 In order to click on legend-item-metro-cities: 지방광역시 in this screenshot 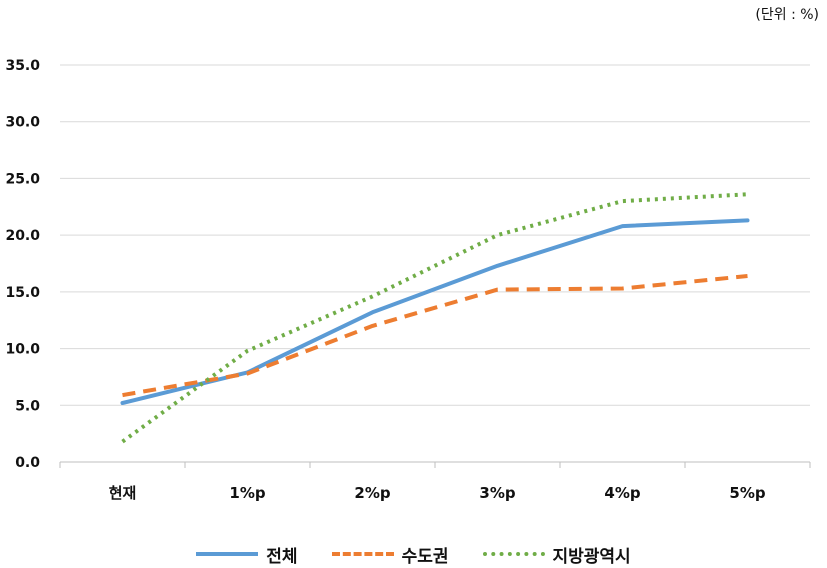, I will do `click(556, 554)`.